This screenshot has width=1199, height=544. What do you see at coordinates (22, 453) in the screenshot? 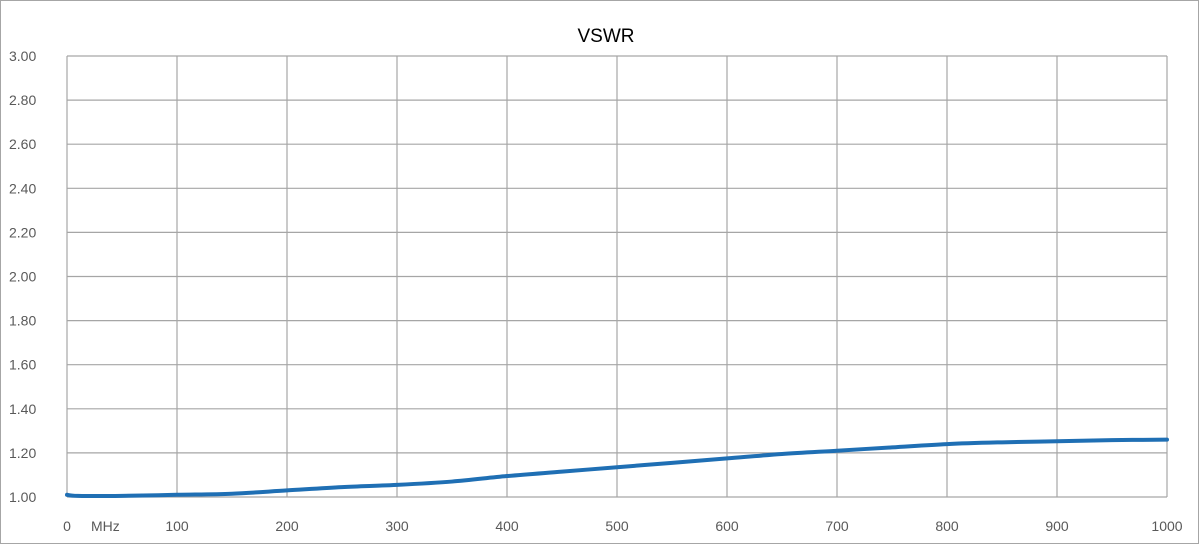
I see `y-tick-label: 1.20` at bounding box center [22, 453].